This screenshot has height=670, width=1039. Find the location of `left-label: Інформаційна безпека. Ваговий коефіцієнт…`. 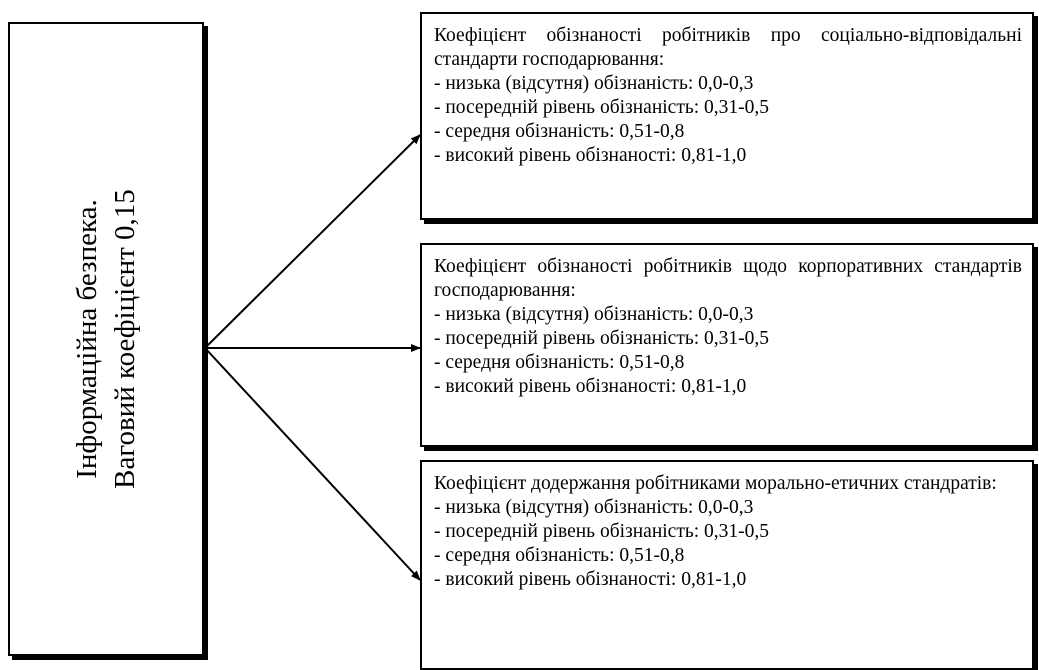

left-label: Інформаційна безпека. Ваговий коефіцієнт… is located at coordinates (106, 339).